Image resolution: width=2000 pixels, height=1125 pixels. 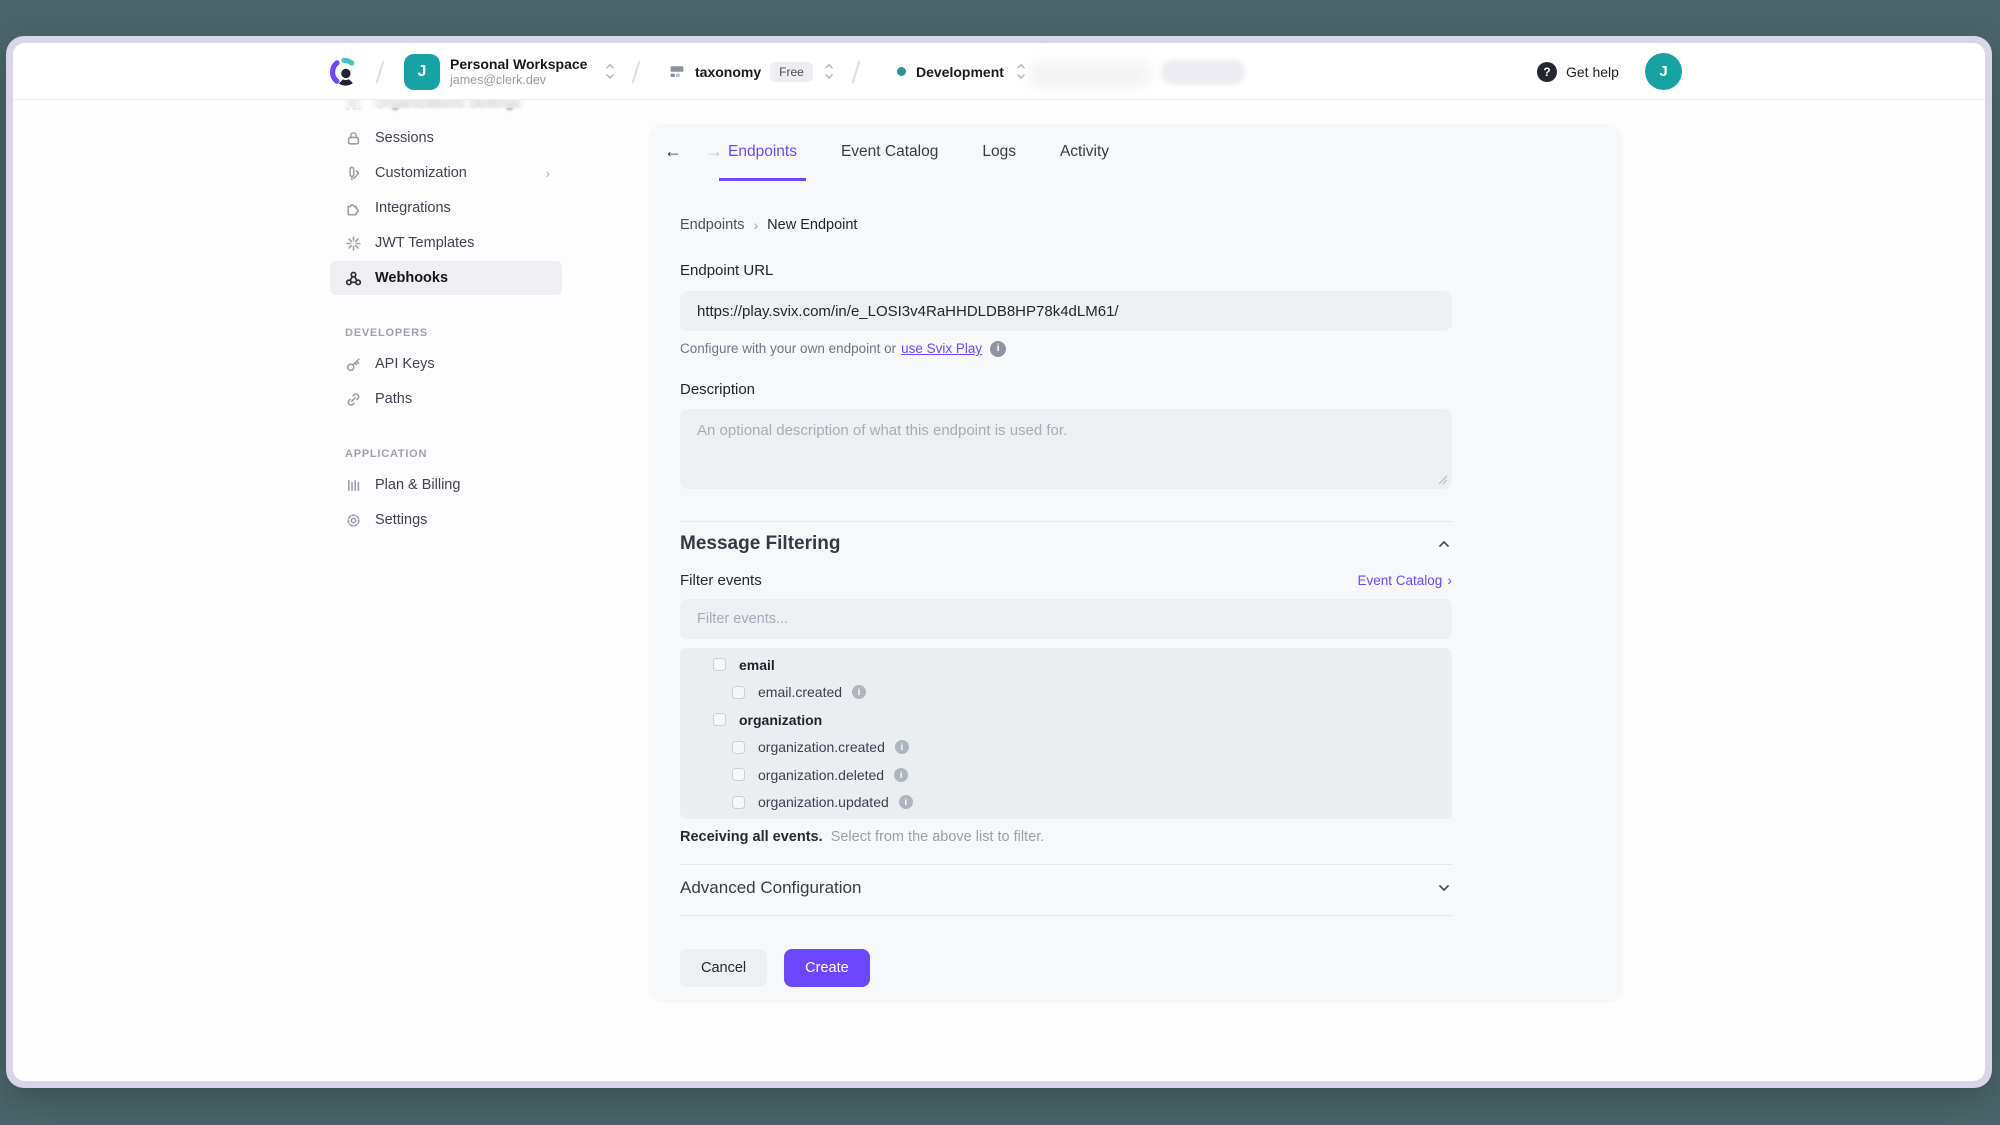 What do you see at coordinates (386, 454) in the screenshot?
I see `sidebar-section-application: APPLICATION` at bounding box center [386, 454].